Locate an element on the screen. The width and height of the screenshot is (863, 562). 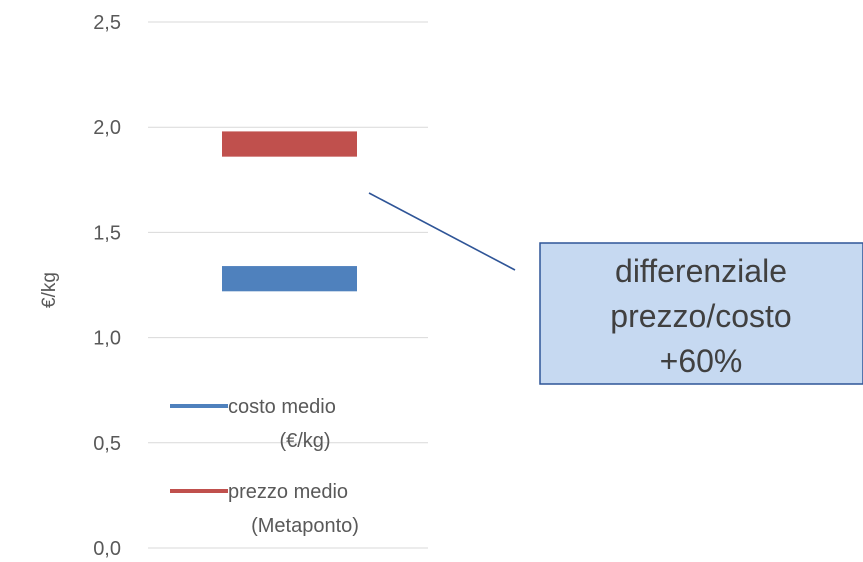
legend-label: (€/kg) is located at coordinates (304, 441).